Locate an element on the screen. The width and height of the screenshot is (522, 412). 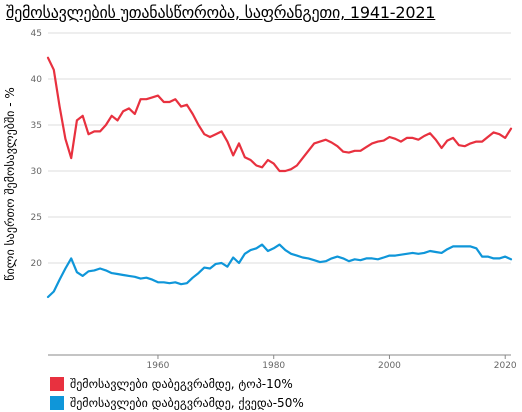
x-tick-label-2000: 2000 is located at coordinates (389, 366).